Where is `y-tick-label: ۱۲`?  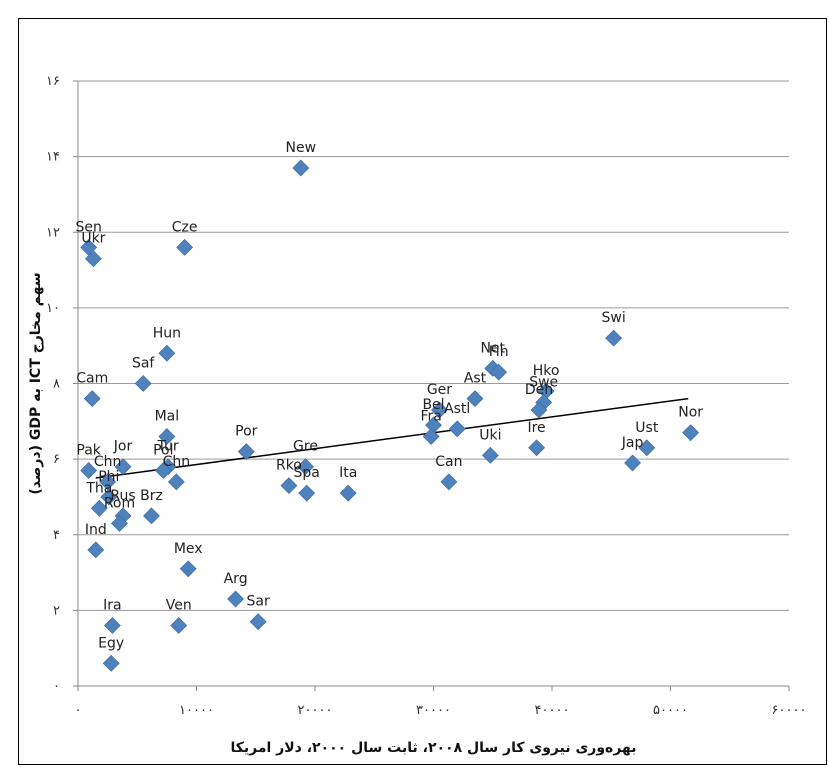
y-tick-label: ۱۲ is located at coordinates (53, 232).